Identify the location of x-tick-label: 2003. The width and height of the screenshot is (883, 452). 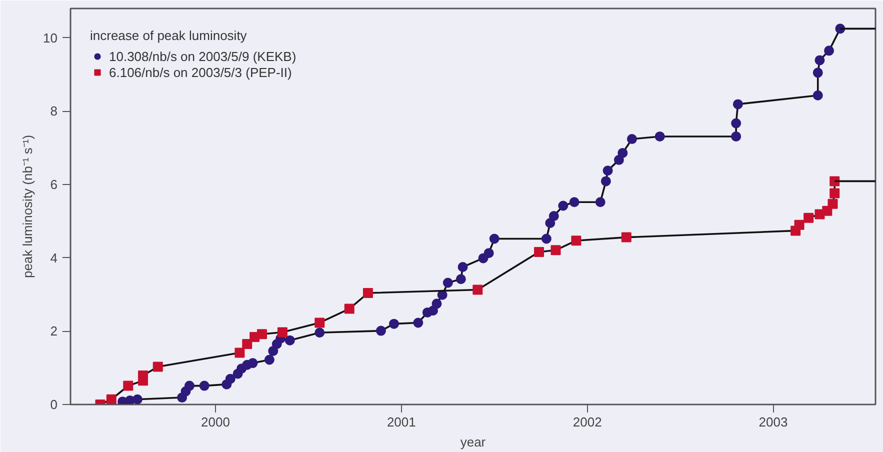
(773, 422).